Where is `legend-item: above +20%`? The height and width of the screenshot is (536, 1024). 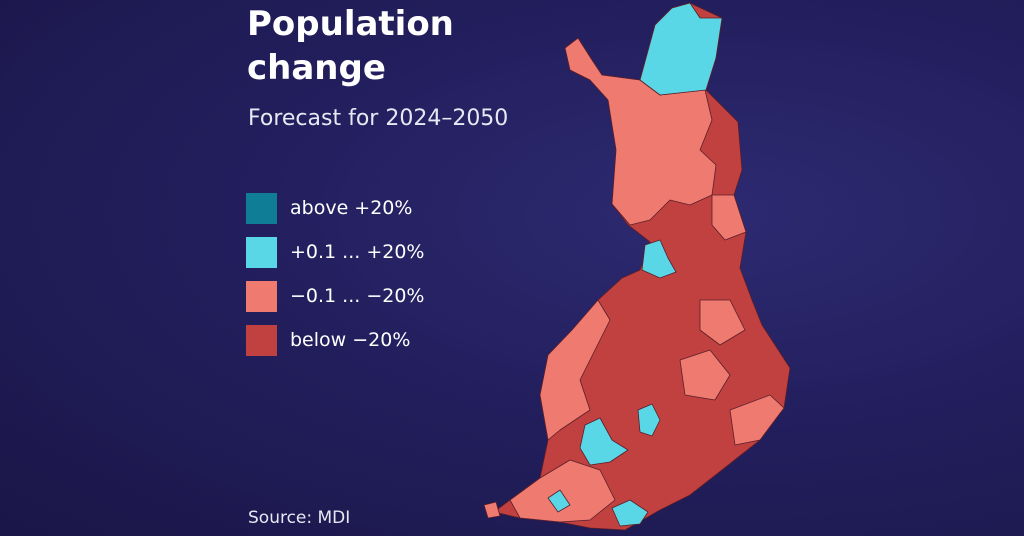
legend-item: above +20% is located at coordinates (335, 208).